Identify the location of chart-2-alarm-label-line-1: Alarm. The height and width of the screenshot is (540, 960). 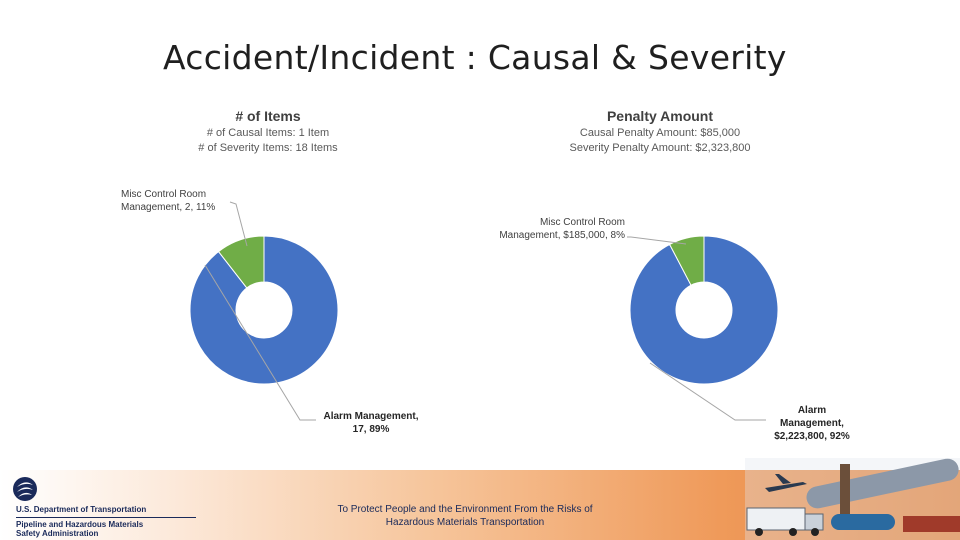
(812, 410).